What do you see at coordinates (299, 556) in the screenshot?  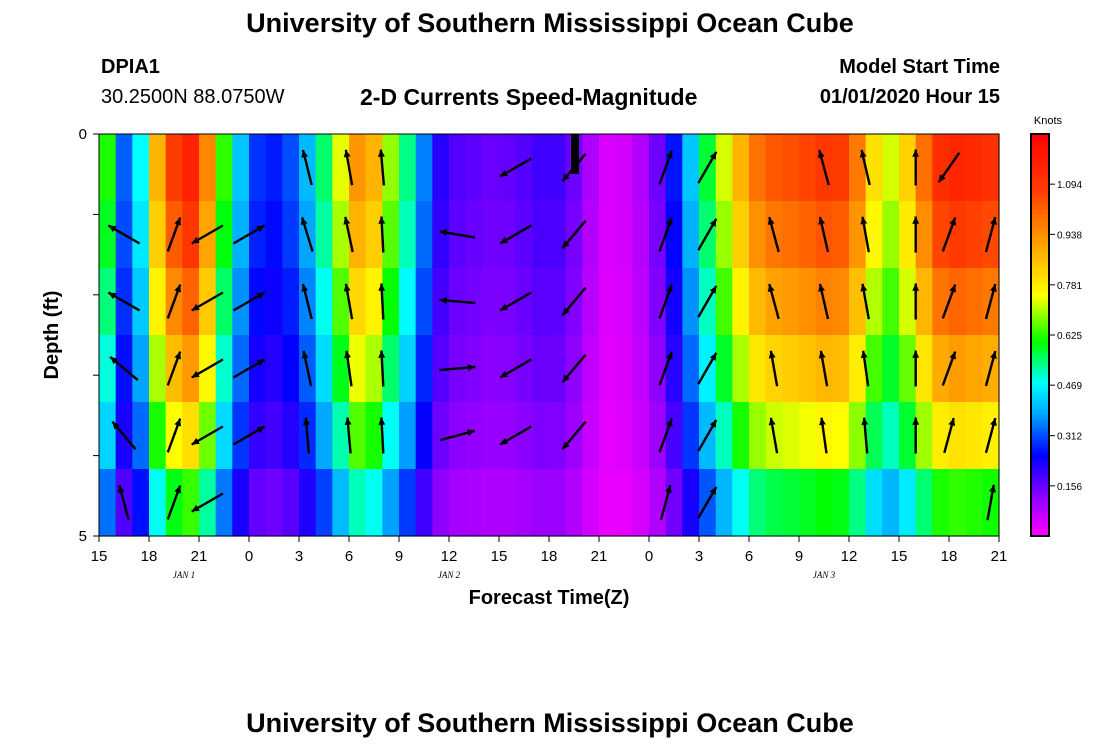 I see `x-tick-label: 3` at bounding box center [299, 556].